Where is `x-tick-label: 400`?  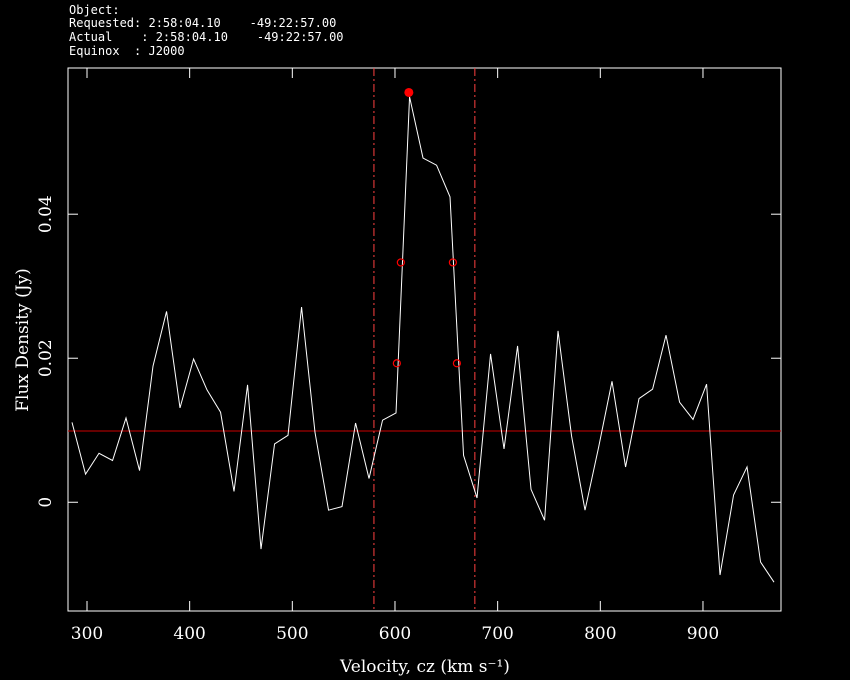 x-tick-label: 400 is located at coordinates (189, 634).